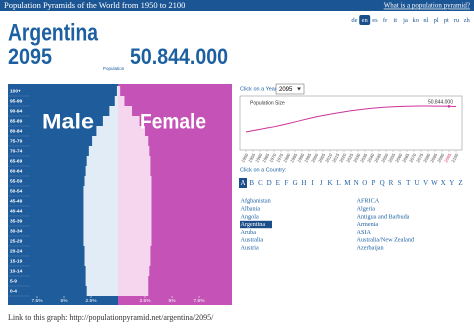  I want to click on country-link: Australia, so click(252, 240).